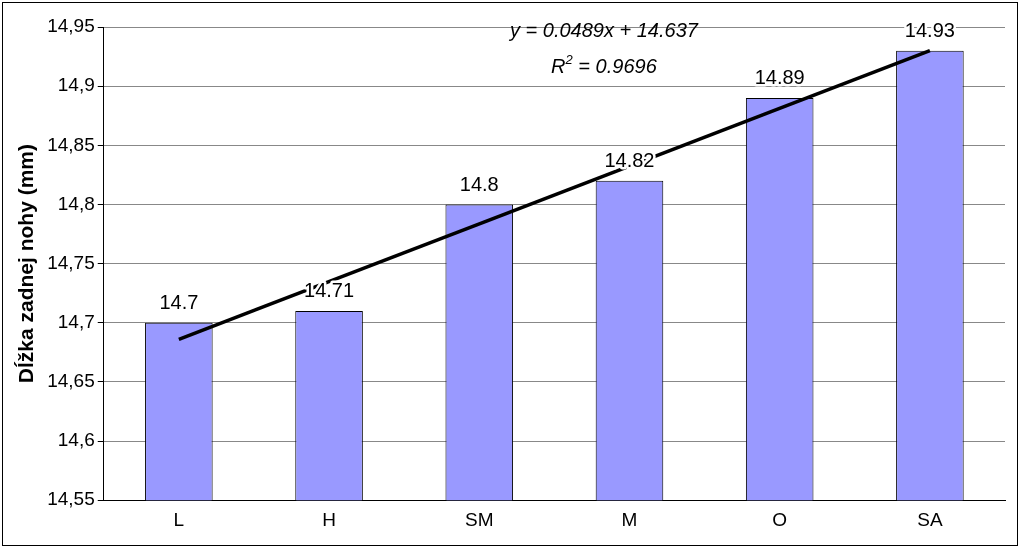  Describe the element at coordinates (329, 290) in the screenshot. I see `data-label: 14.71` at that location.